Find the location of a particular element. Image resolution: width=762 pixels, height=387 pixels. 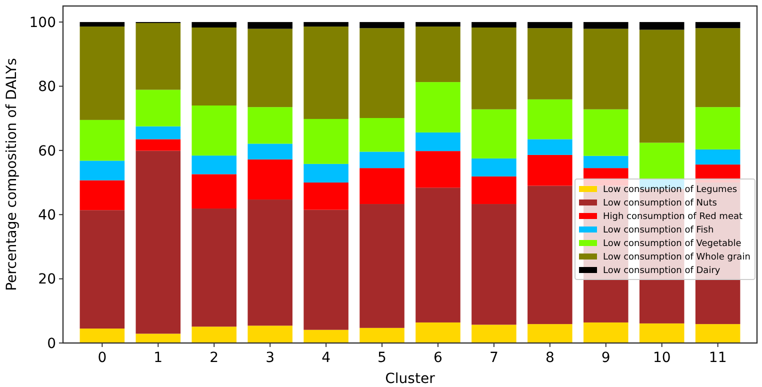

x-axis-title: Cluster is located at coordinates (410, 379).